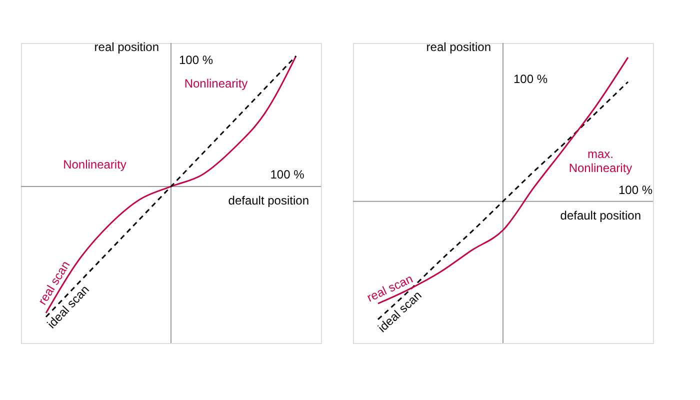 The width and height of the screenshot is (700, 400). What do you see at coordinates (600, 160) in the screenshot?
I see `annotation: max. Nonlinearity` at bounding box center [600, 160].